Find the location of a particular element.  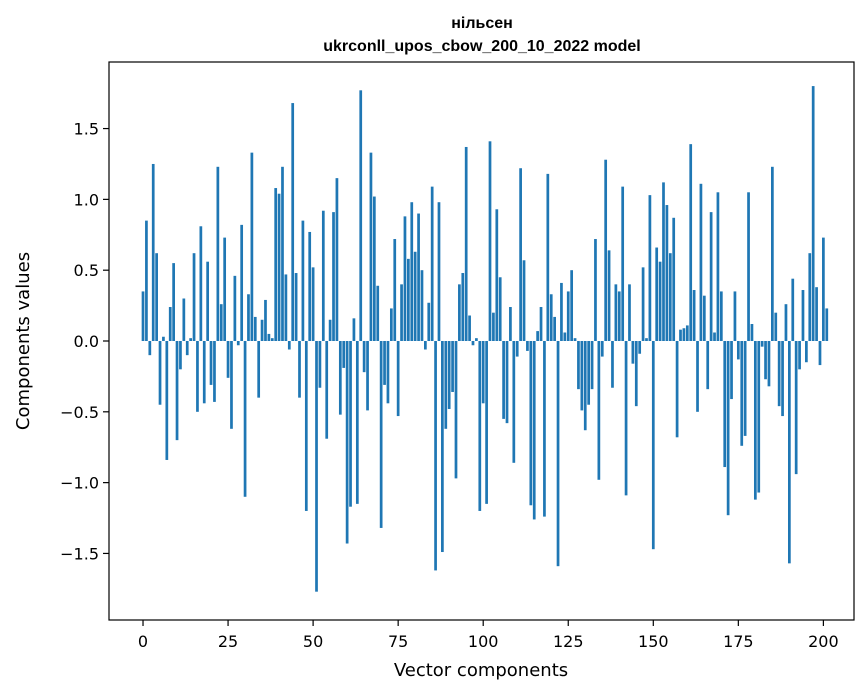

y-tick-label: 0.5 is located at coordinates (86, 270).